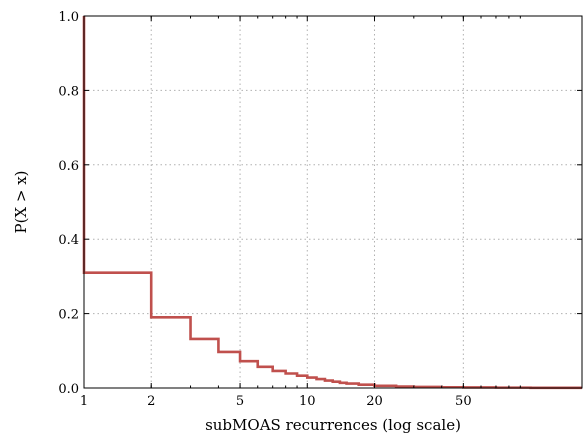 This screenshot has height=437, width=586. I want to click on x-tick-label: 20, so click(374, 401).